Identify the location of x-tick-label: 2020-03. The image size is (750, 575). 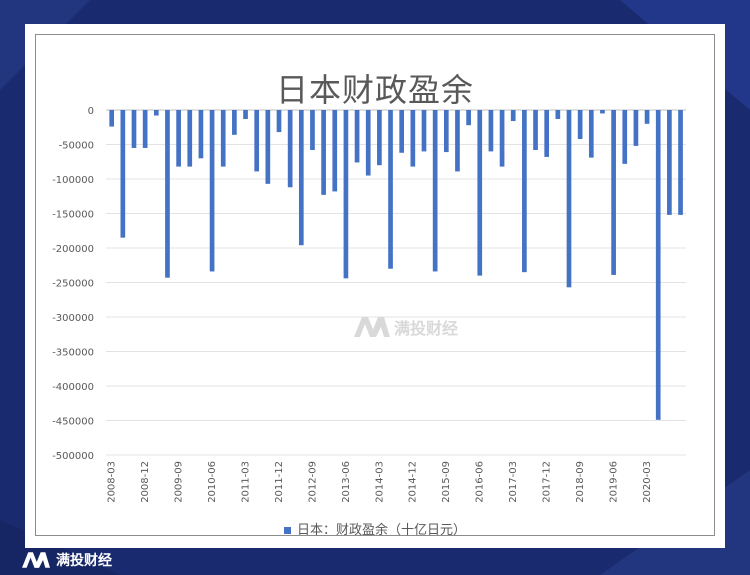
(647, 482).